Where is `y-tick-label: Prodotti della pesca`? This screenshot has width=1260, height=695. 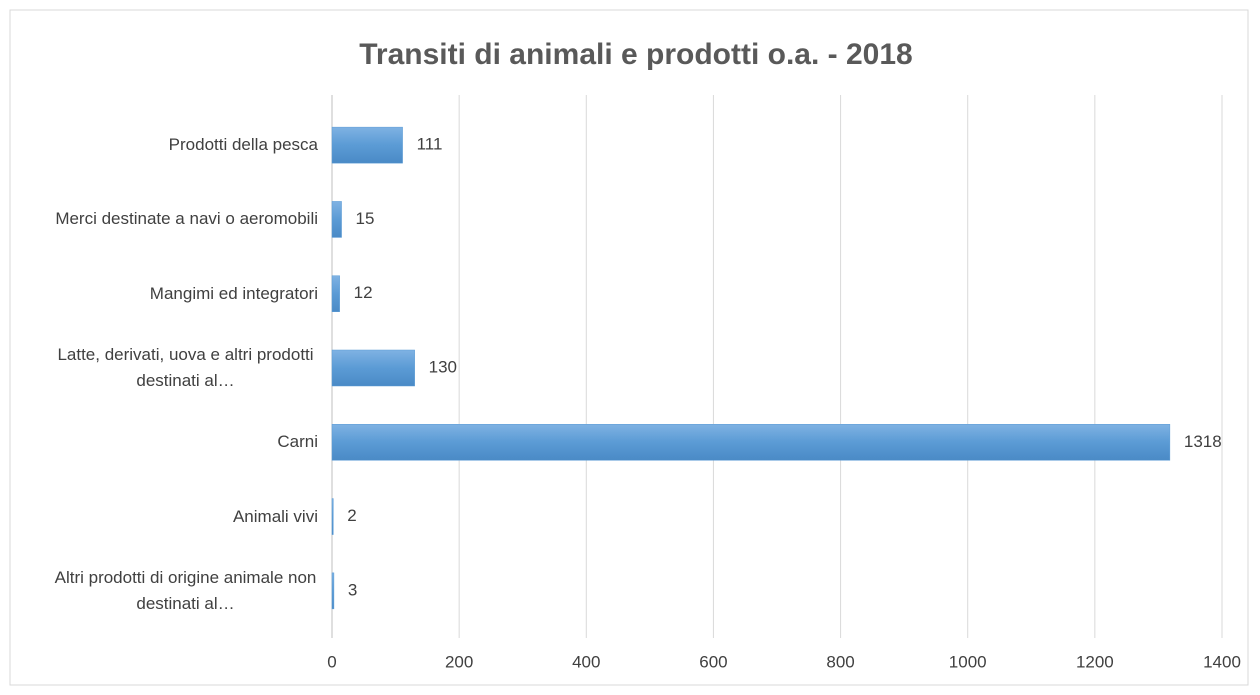 y-tick-label: Prodotti della pesca is located at coordinates (173, 145).